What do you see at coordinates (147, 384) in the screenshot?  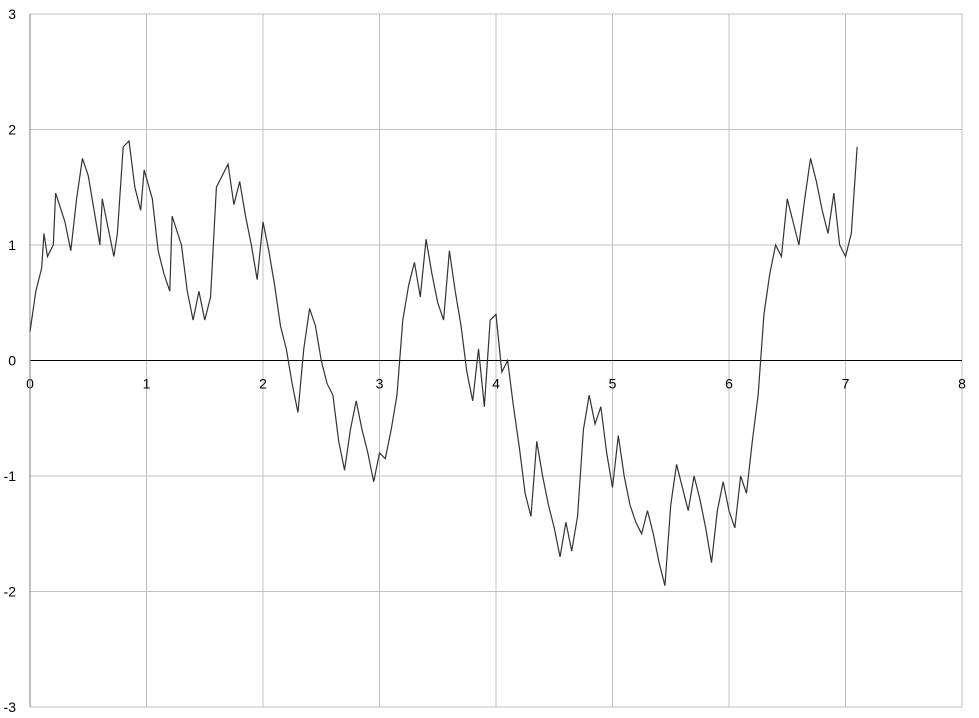 I see `x-tick-label: 1` at bounding box center [147, 384].